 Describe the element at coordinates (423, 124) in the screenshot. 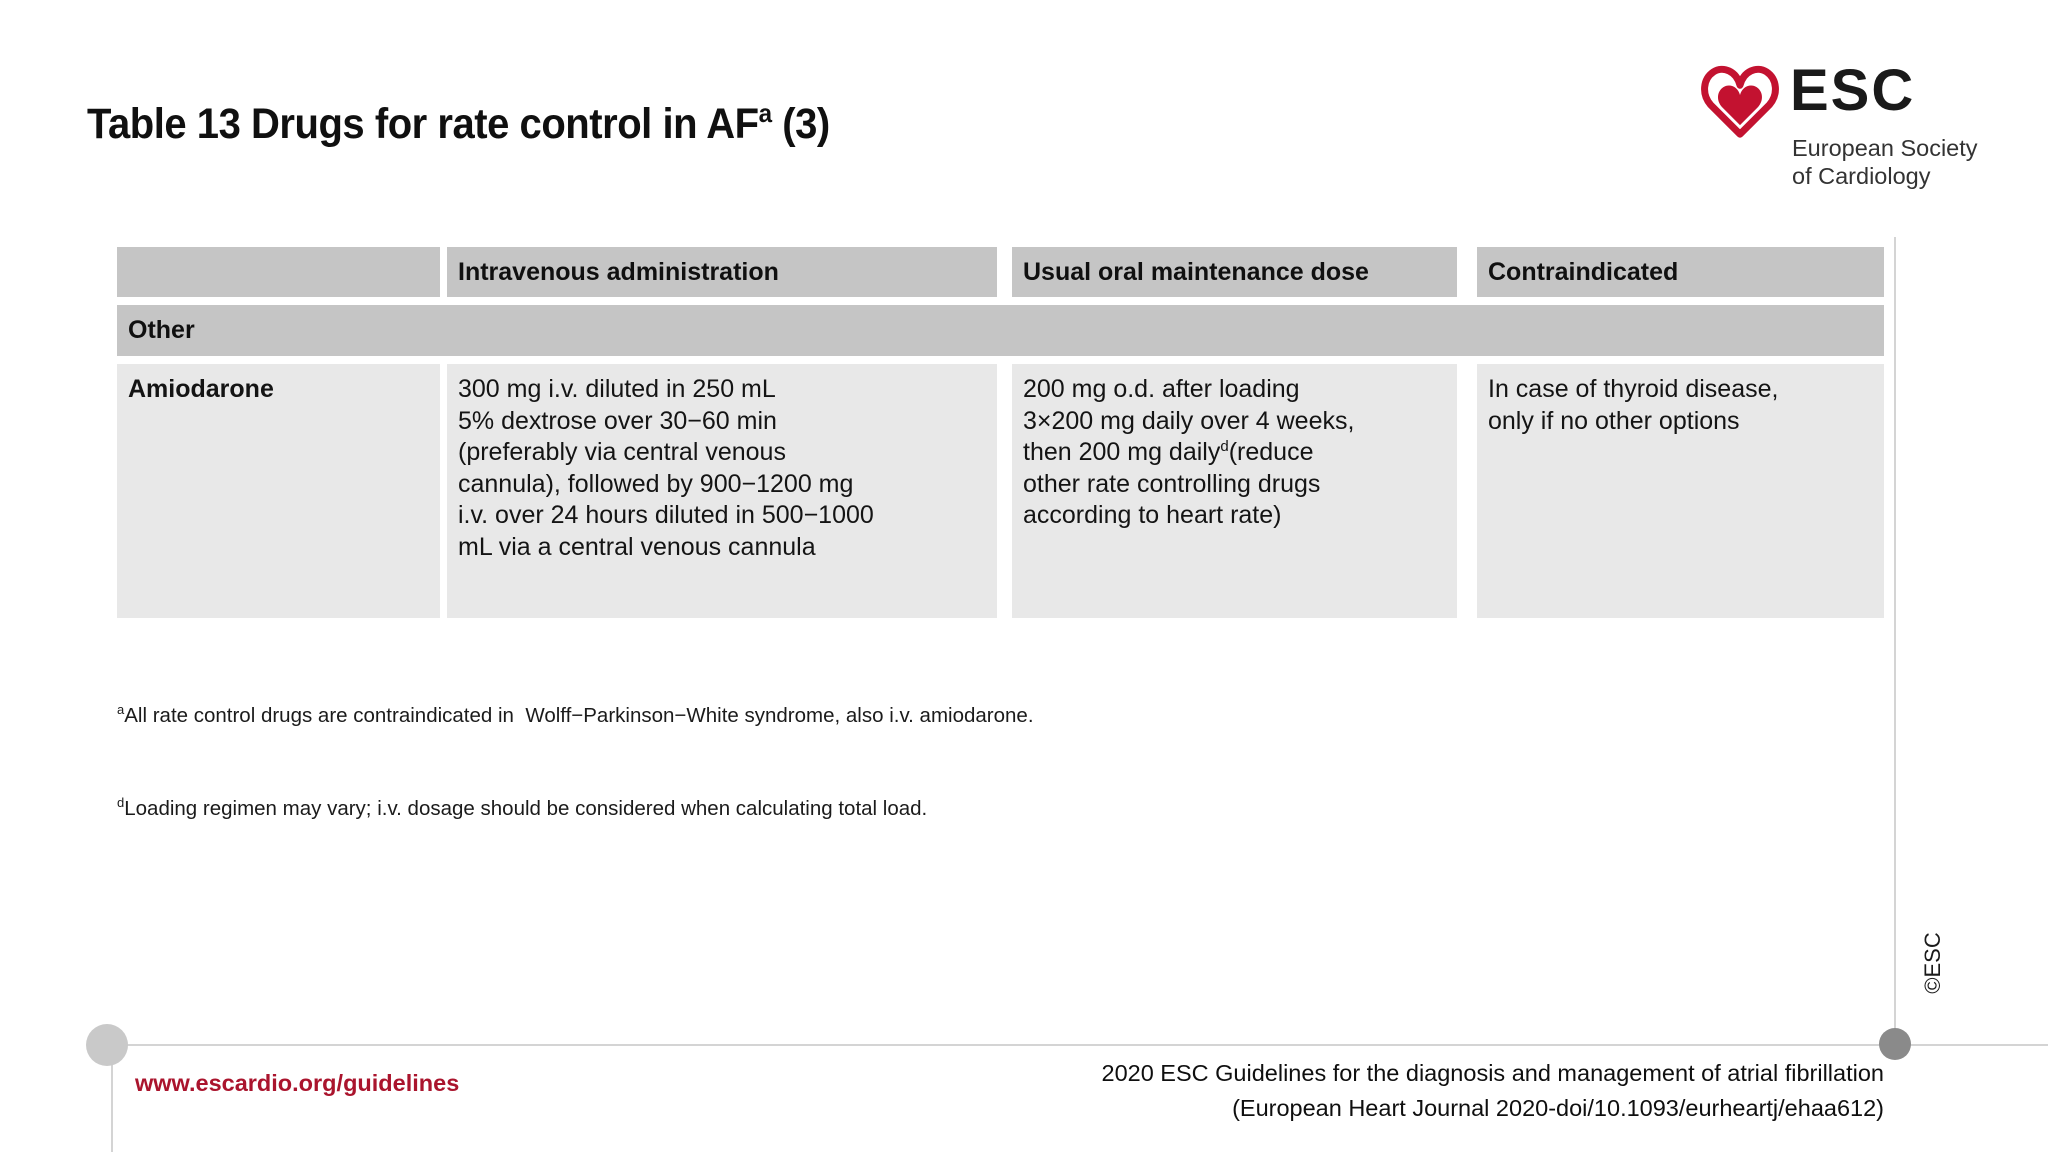

I see `title-text: Table 13 Drugs for rate control in AF` at that location.